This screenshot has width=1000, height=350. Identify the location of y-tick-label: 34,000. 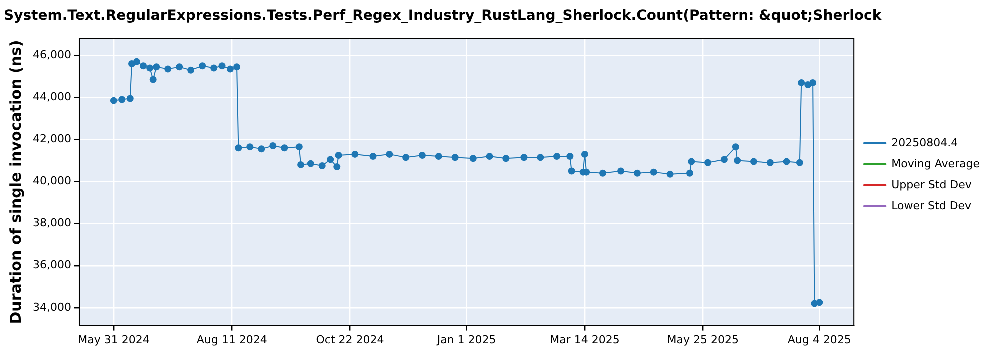
(52, 307).